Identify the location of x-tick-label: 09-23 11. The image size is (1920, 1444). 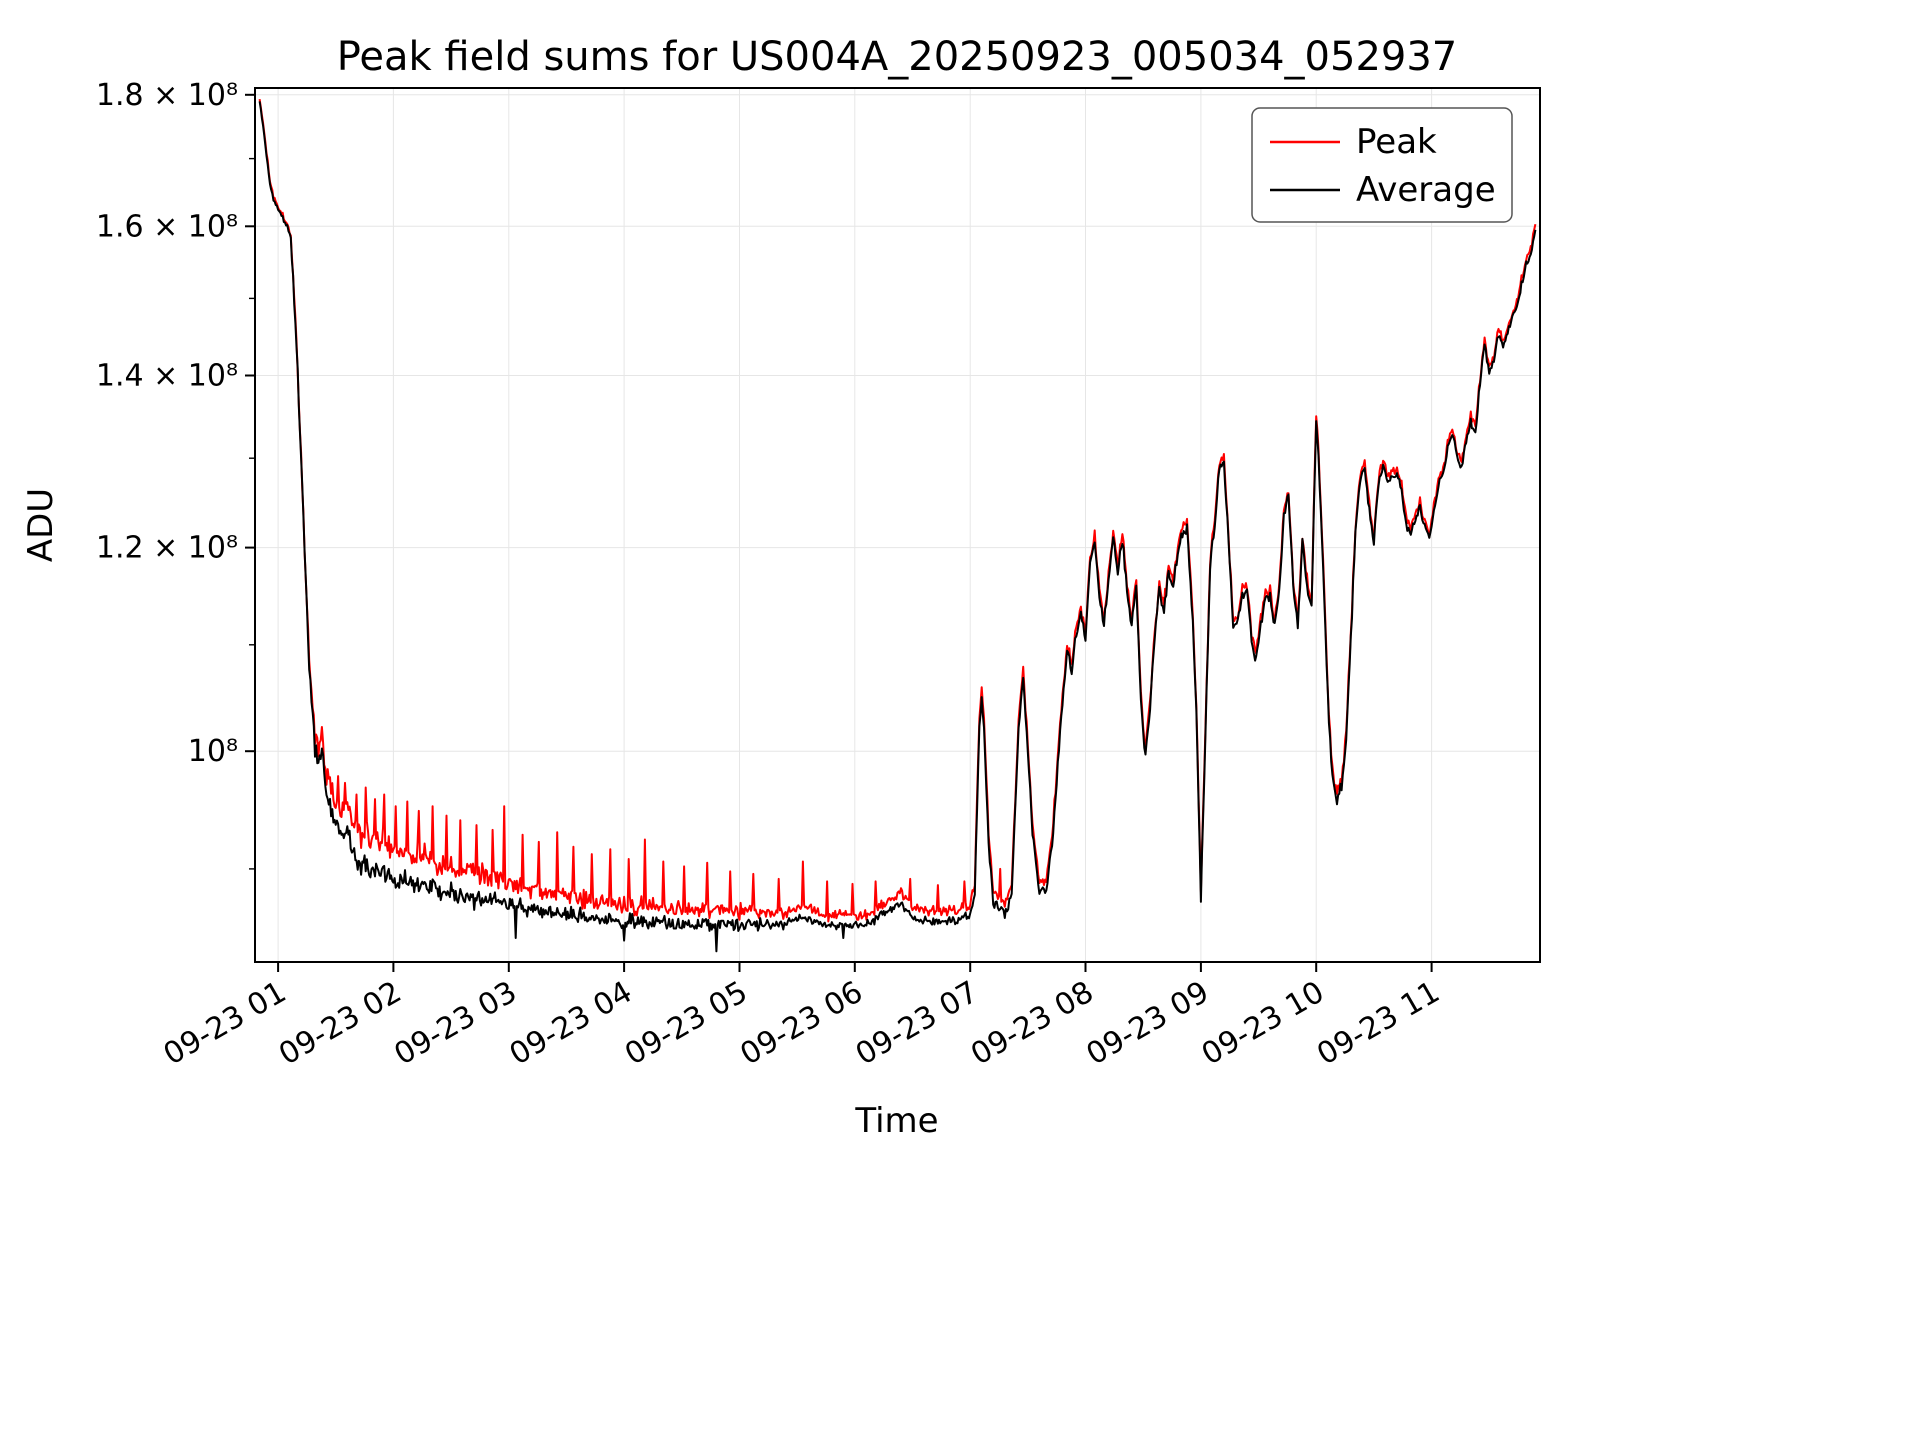
(1378, 1024).